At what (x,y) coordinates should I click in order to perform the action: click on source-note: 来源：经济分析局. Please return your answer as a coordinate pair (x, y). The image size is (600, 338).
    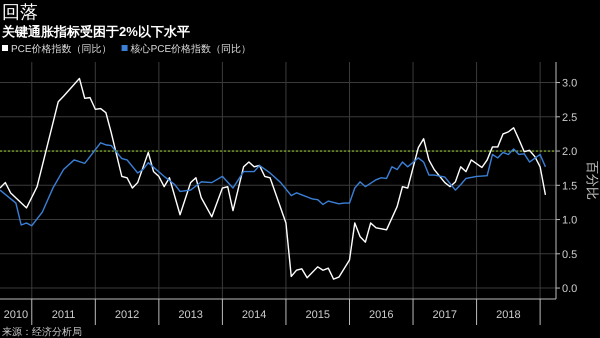
    Looking at the image, I should click on (42, 332).